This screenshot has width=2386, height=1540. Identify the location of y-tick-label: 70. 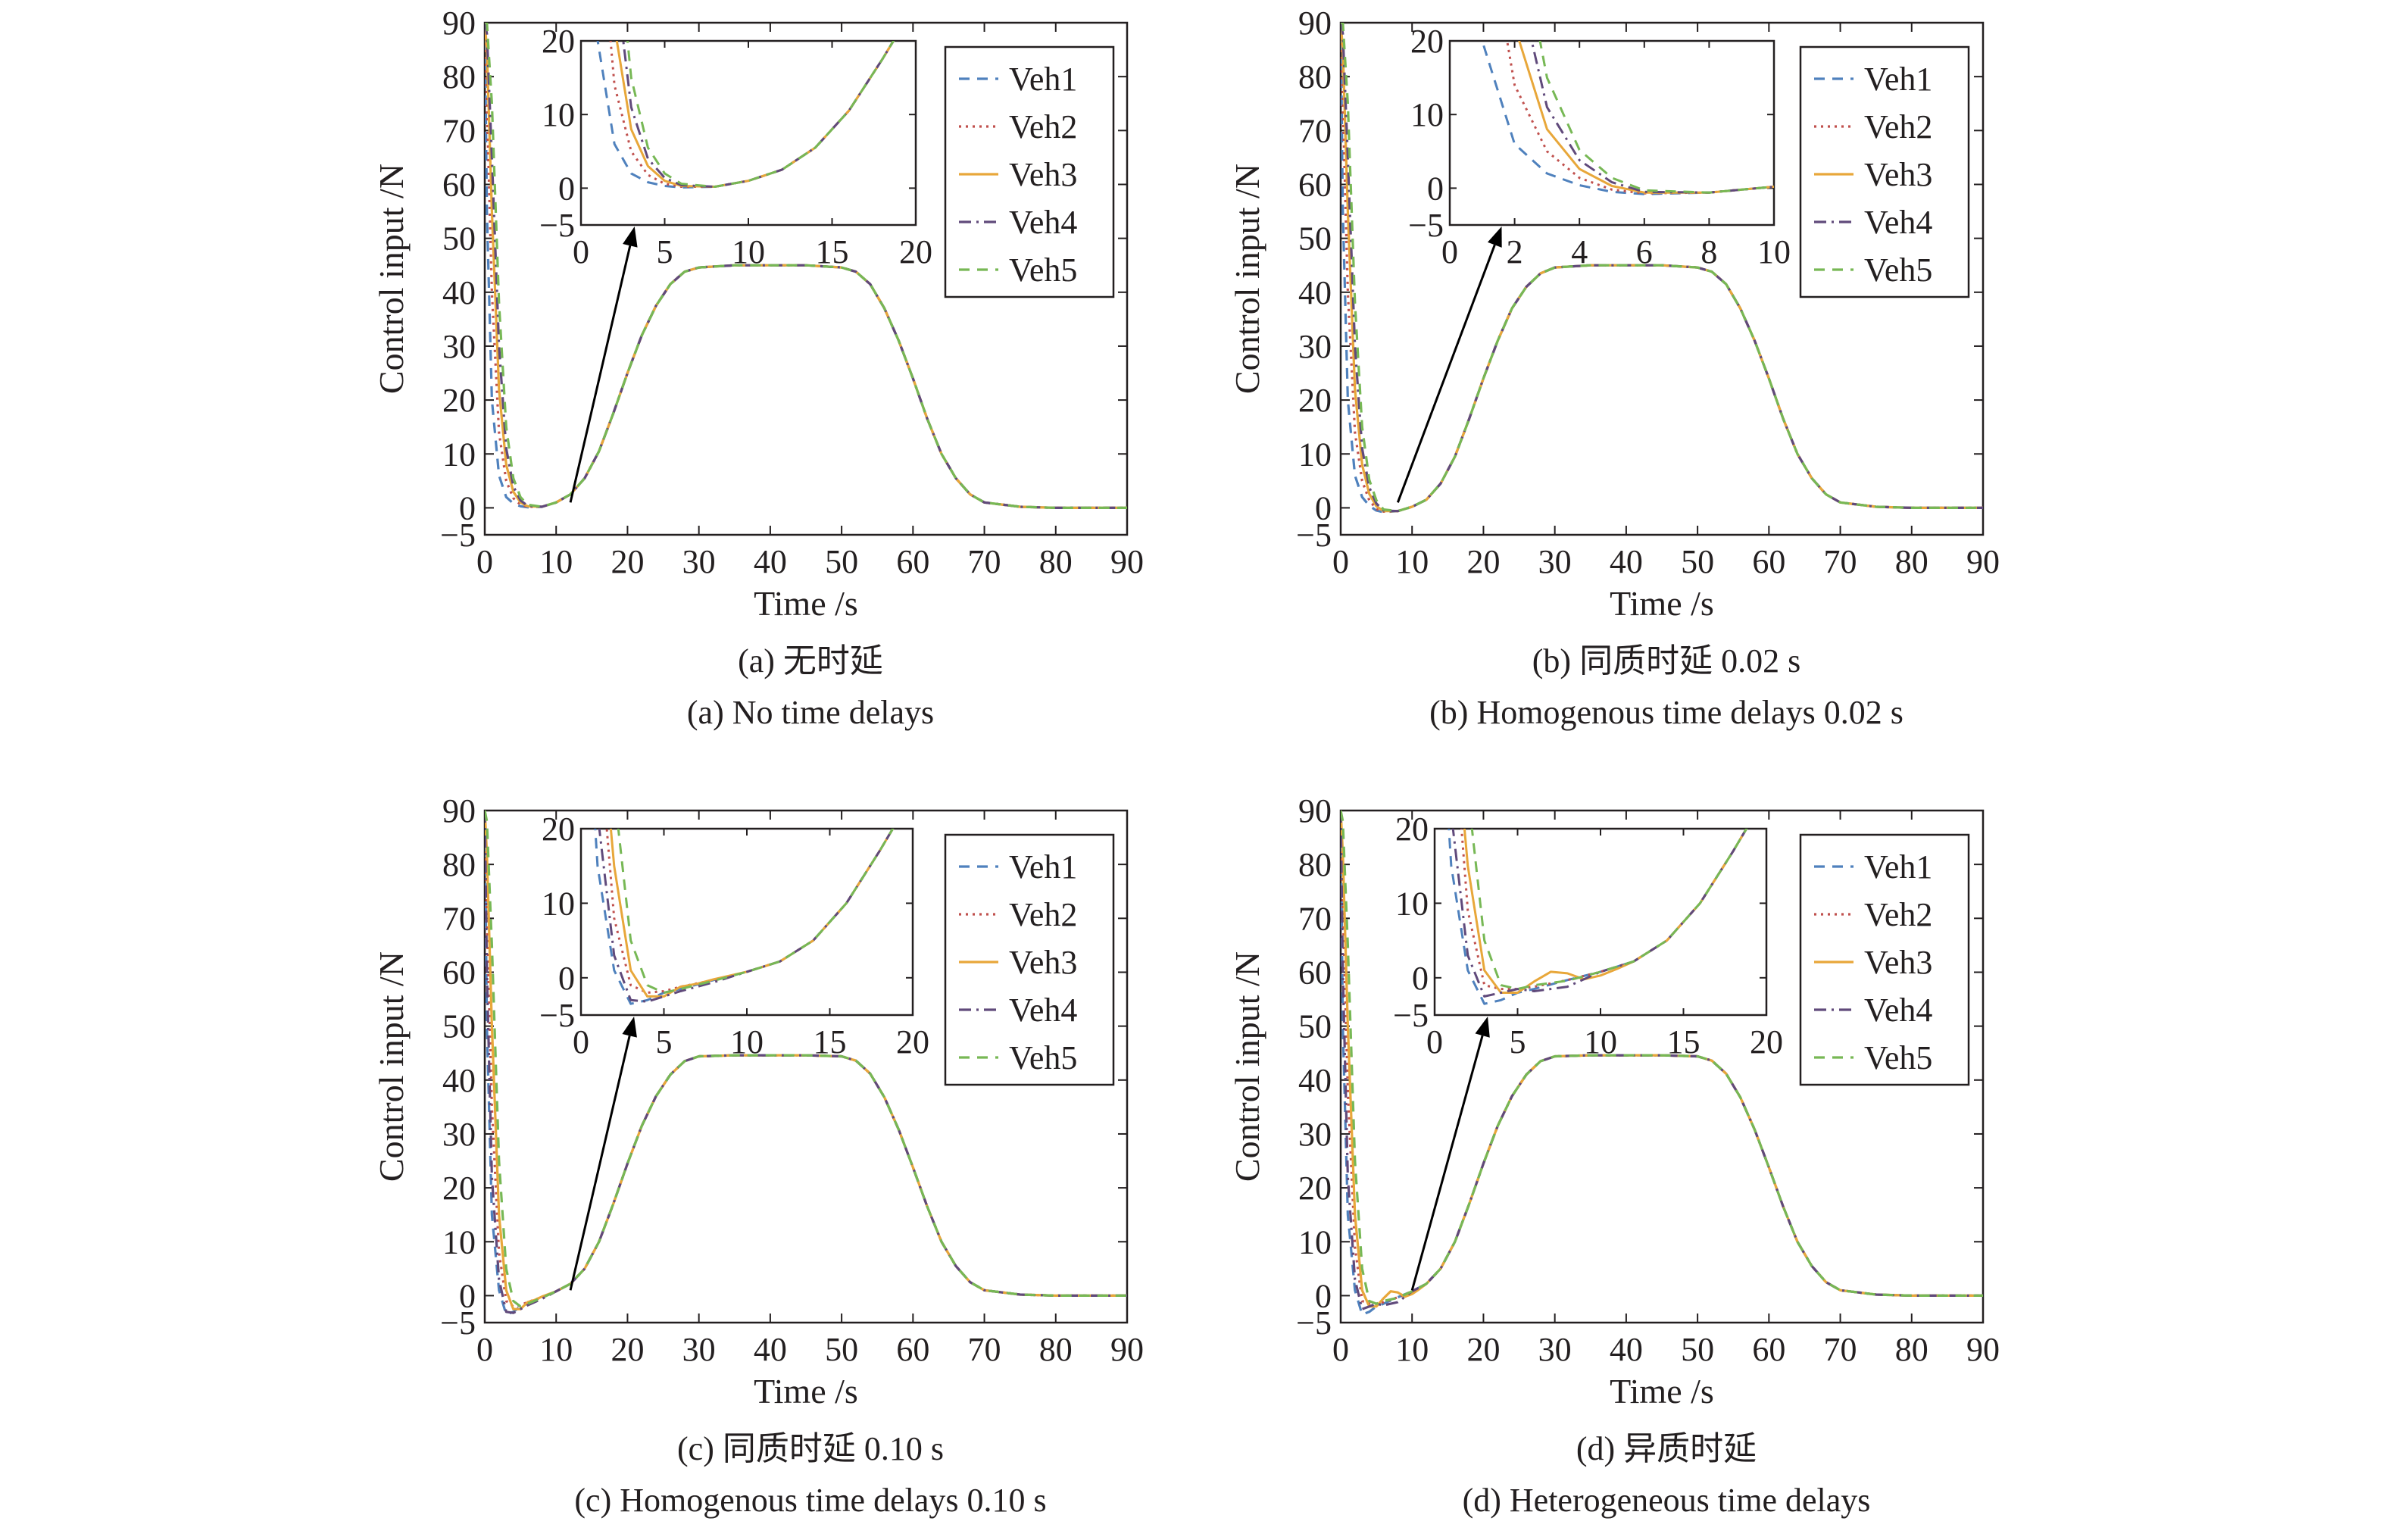
(1315, 918).